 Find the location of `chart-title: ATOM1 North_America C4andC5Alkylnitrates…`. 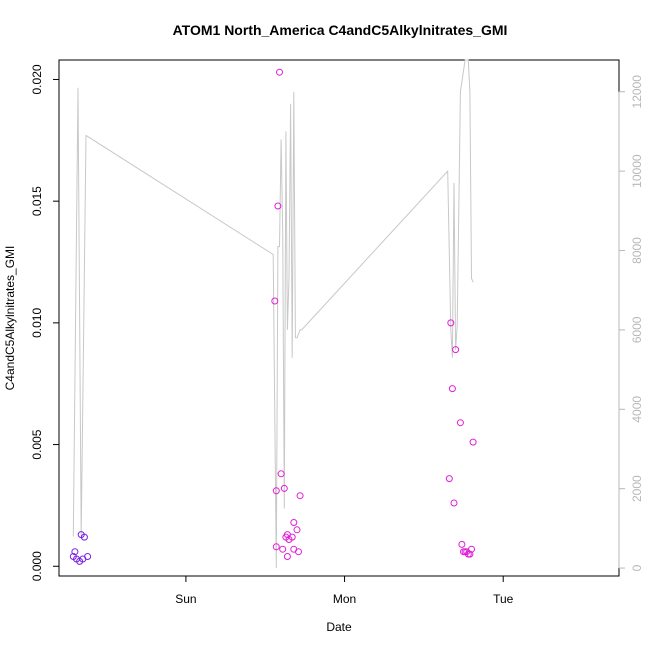

chart-title: ATOM1 North_America C4andC5Alkylnitrates… is located at coordinates (340, 30).